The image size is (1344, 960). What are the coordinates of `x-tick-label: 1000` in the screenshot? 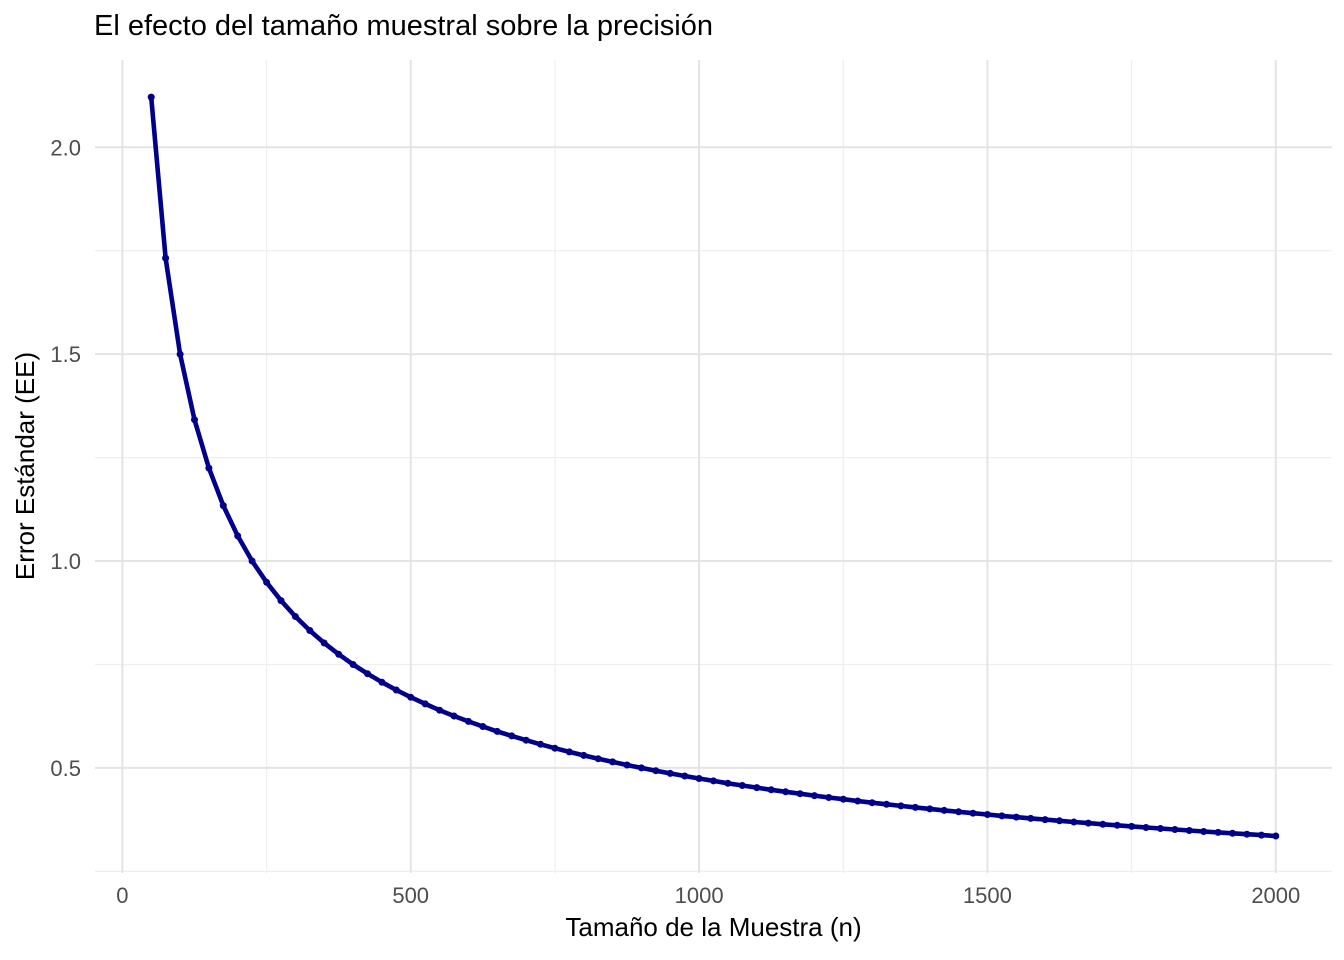 It's located at (699, 895).